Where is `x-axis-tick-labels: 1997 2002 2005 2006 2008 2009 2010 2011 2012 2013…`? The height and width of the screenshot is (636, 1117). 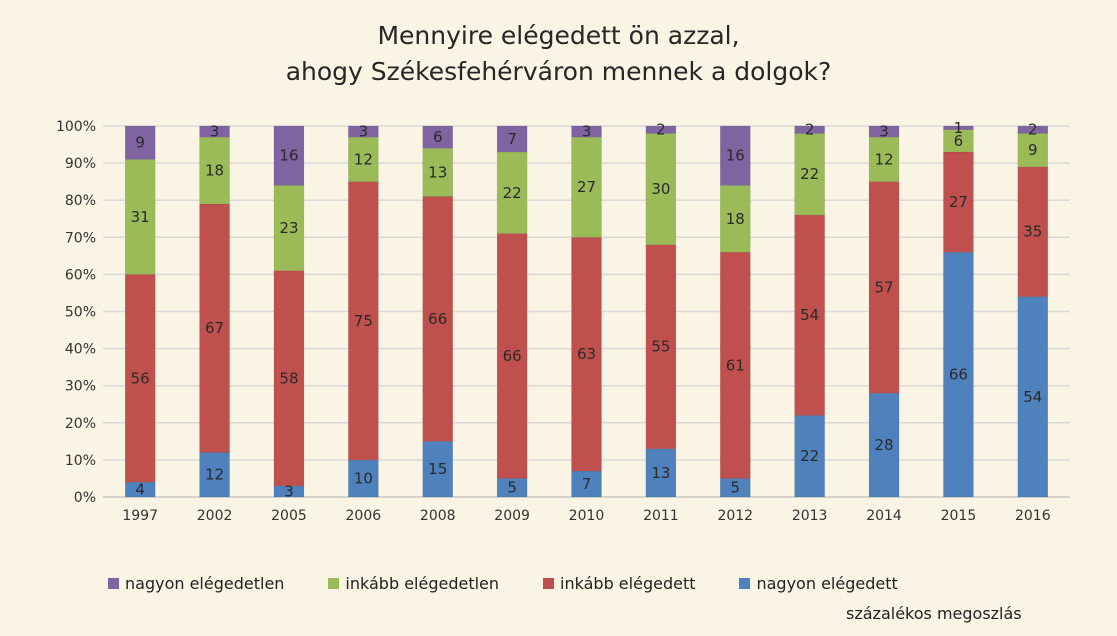 x-axis-tick-labels: 1997 2002 2005 2006 2008 2009 2010 2011 2012 2013… is located at coordinates (586, 516).